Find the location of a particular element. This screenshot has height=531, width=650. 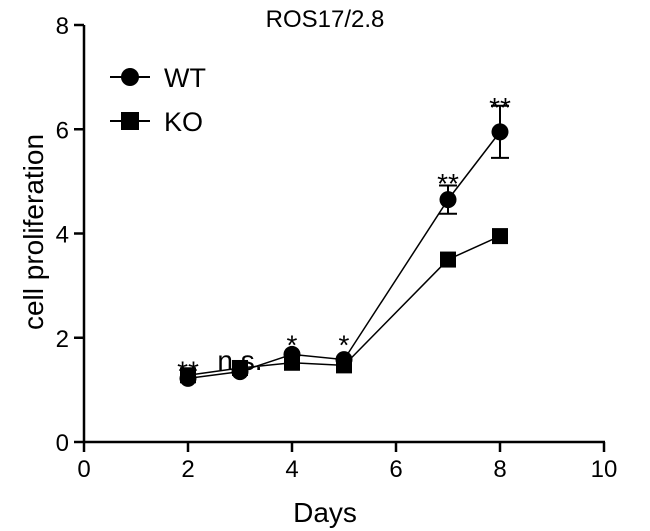

y-tick-label: 4 is located at coordinates (62, 235).